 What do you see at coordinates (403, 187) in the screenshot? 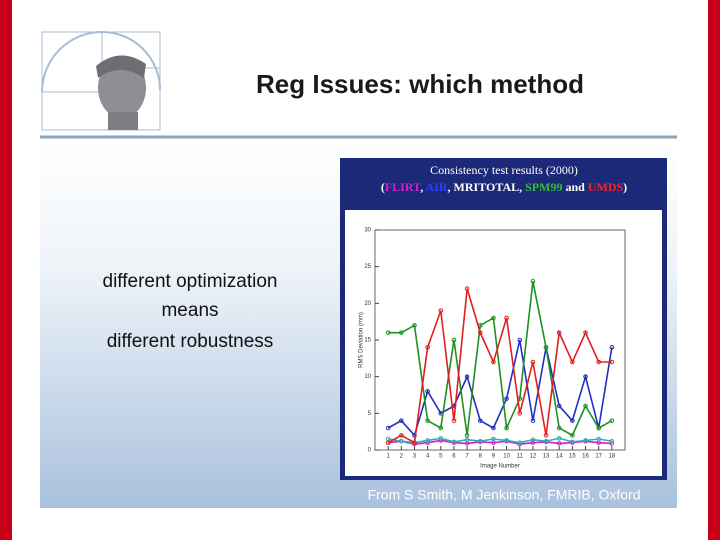
I see `legend-entry: FLIRT` at bounding box center [403, 187].